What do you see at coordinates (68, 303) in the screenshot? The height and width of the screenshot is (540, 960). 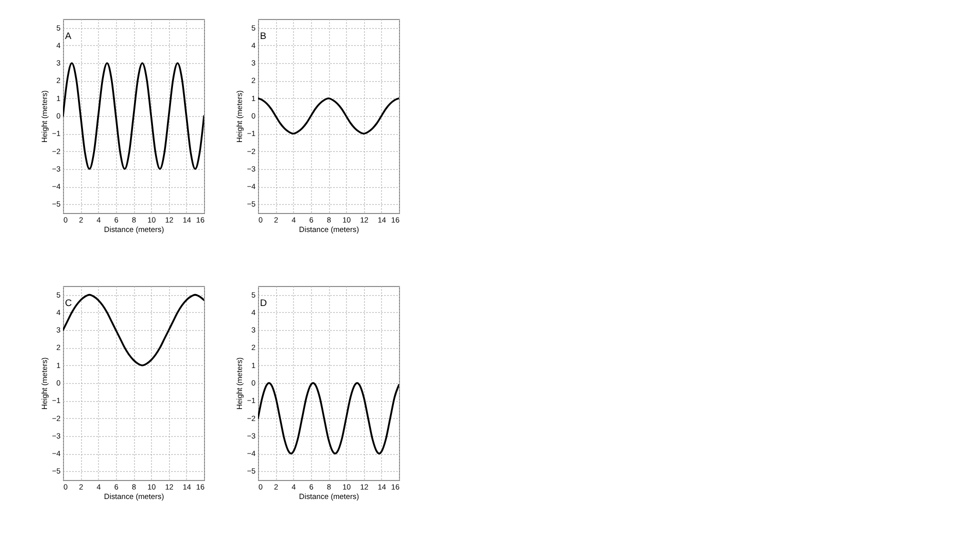 I see `text: C` at bounding box center [68, 303].